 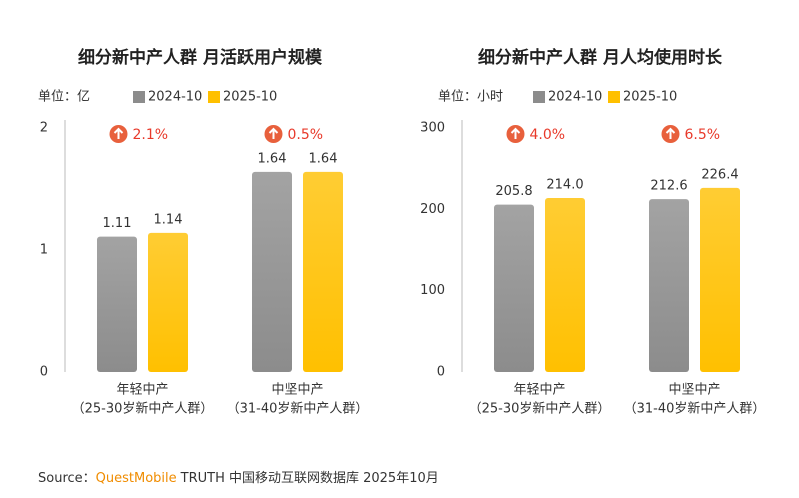 I want to click on value-label: 205.8, so click(x=513, y=191).